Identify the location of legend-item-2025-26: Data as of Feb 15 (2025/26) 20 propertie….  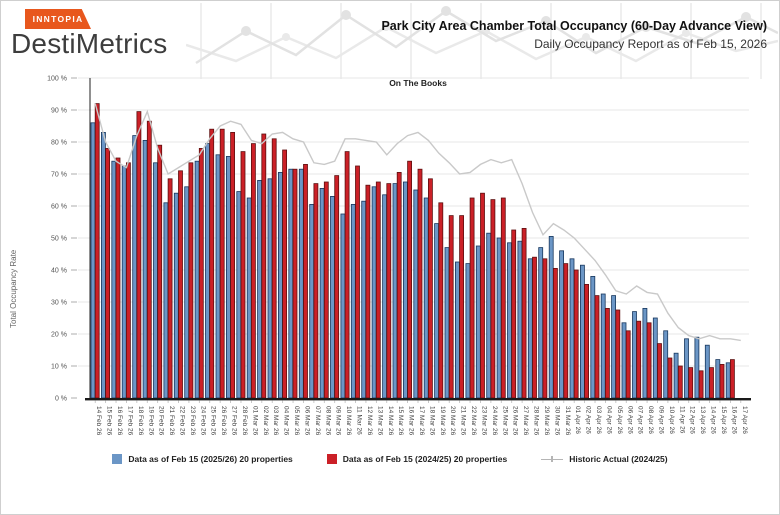
(202, 459).